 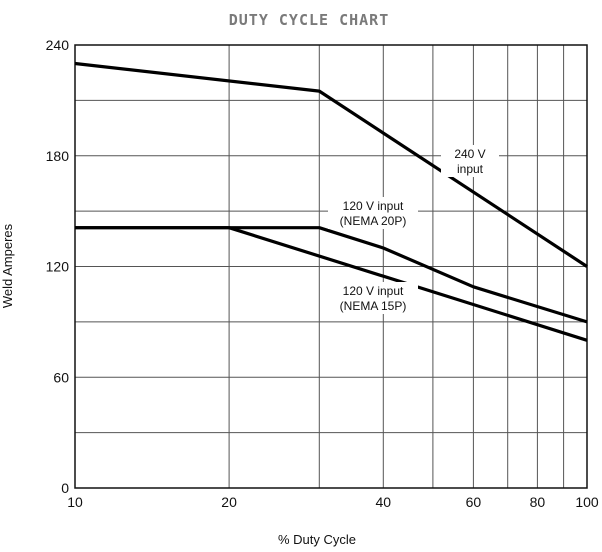 What do you see at coordinates (309, 20) in the screenshot?
I see `chart-title: DUTY CYCLE CHART` at bounding box center [309, 20].